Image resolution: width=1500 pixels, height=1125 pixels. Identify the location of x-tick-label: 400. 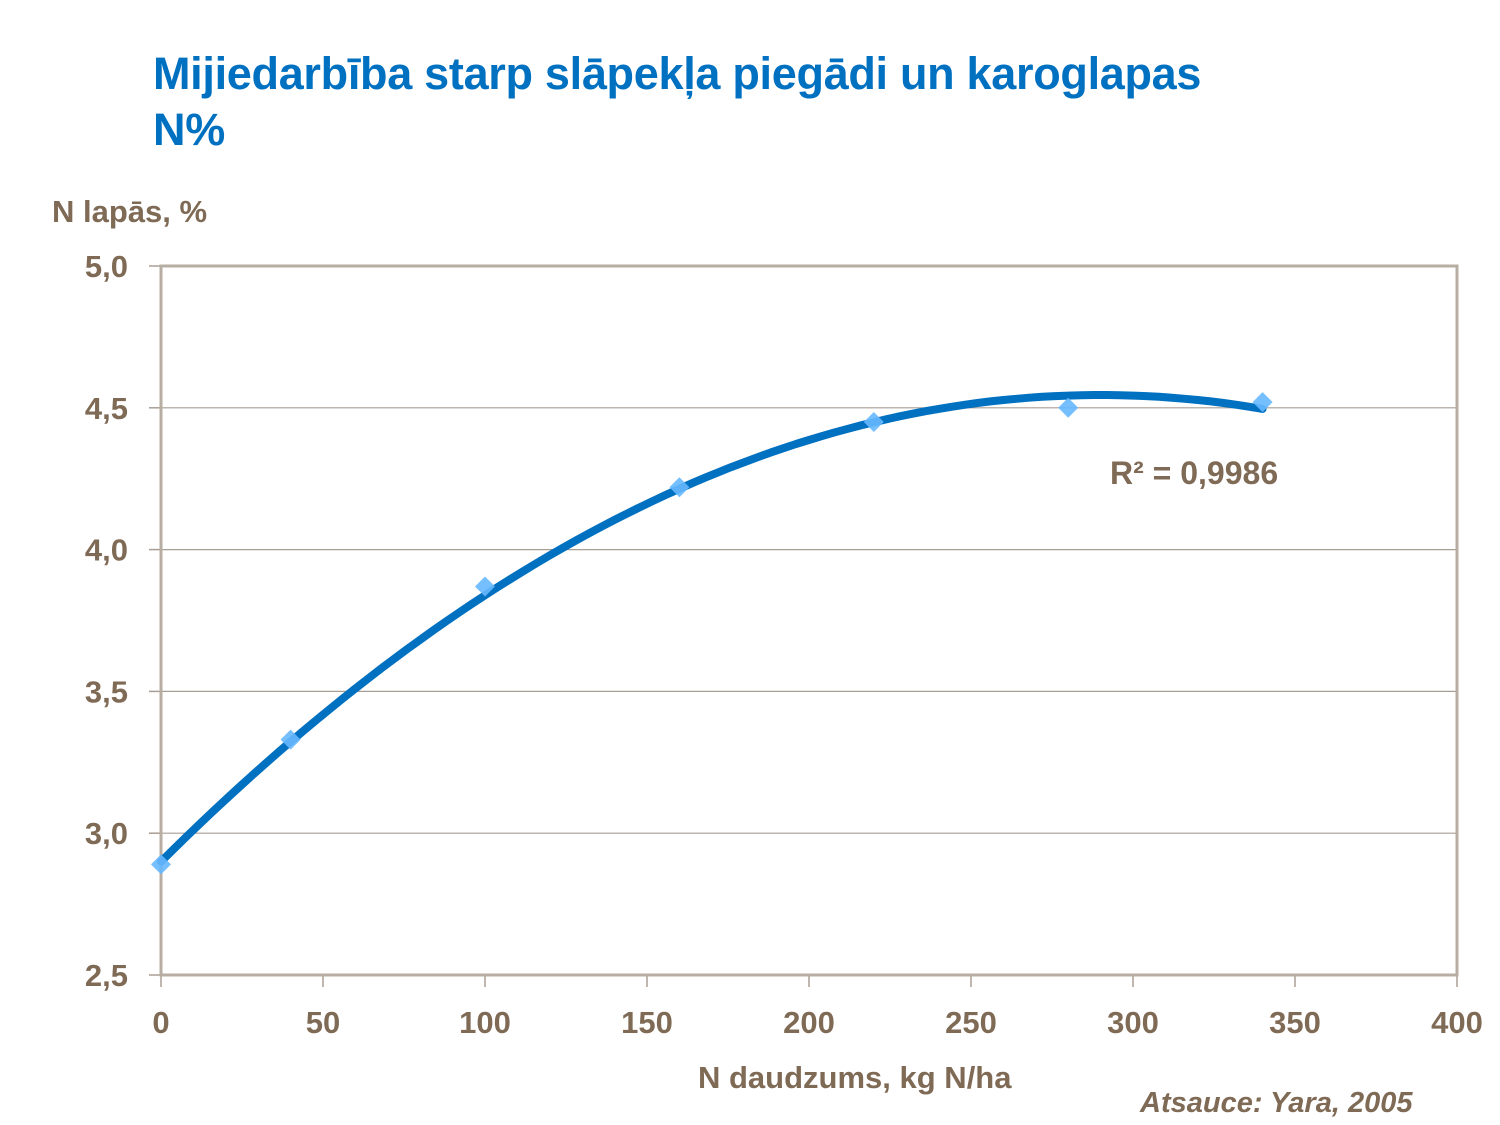
(1457, 1022).